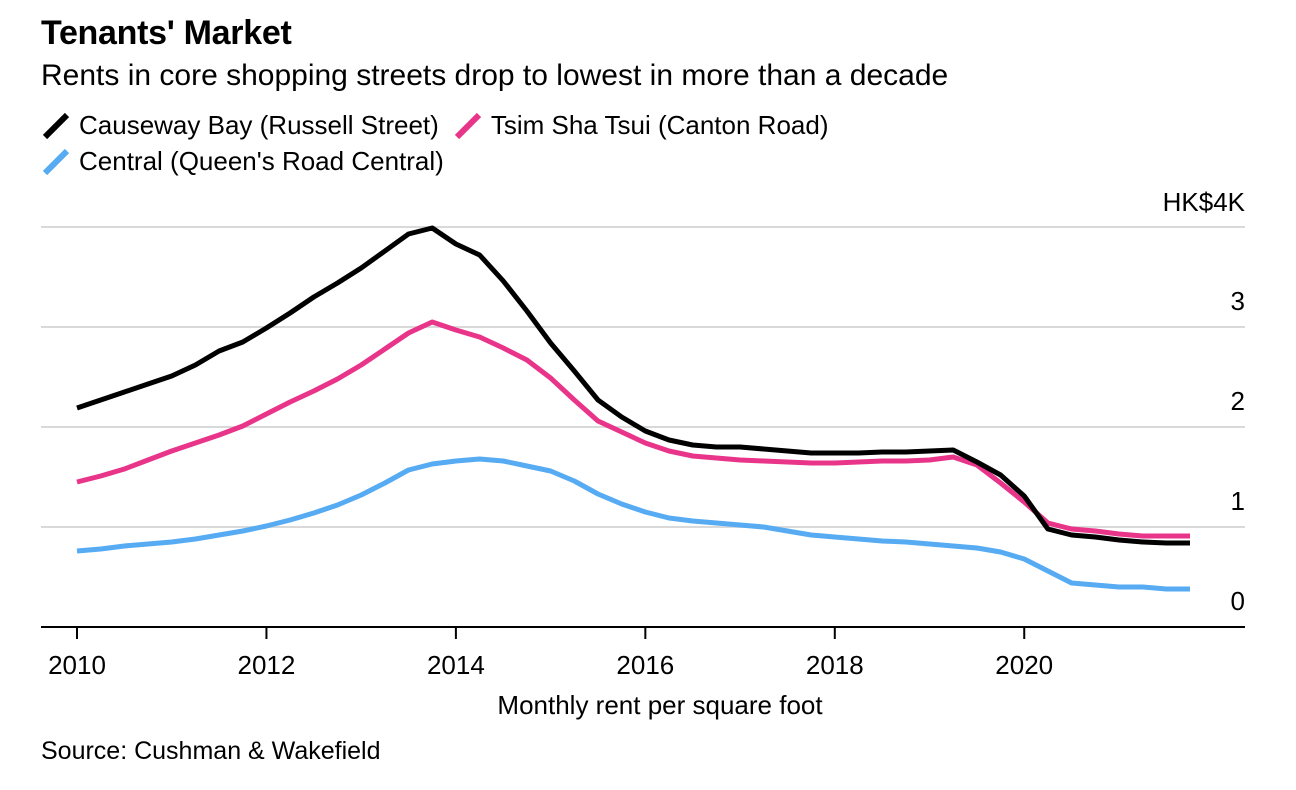 Image resolution: width=1296 pixels, height=790 pixels. What do you see at coordinates (77, 665) in the screenshot?
I see `x-tick-label: 2010` at bounding box center [77, 665].